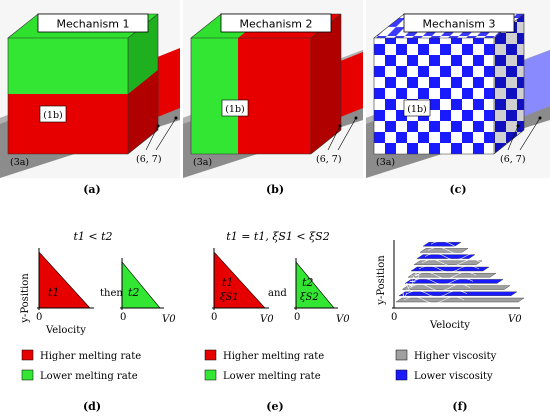 The width and height of the screenshot is (550, 420). Describe the element at coordinates (25, 298) in the screenshot. I see `ylabel-d: y-Position` at that location.